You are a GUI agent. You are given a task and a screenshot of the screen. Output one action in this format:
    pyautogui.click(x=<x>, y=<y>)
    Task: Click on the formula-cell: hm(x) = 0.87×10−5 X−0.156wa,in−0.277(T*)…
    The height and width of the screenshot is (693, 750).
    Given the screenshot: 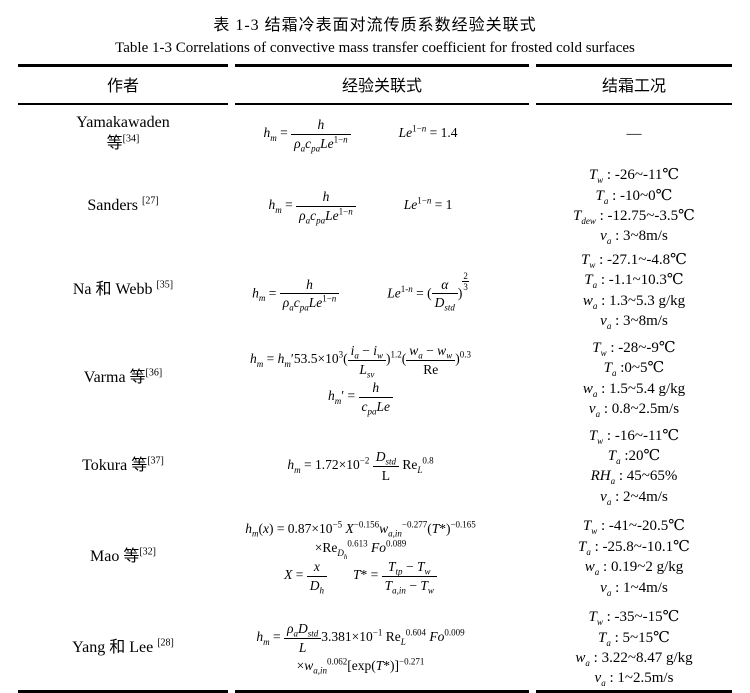 What is the action you would take?
    pyautogui.click(x=360, y=557)
    